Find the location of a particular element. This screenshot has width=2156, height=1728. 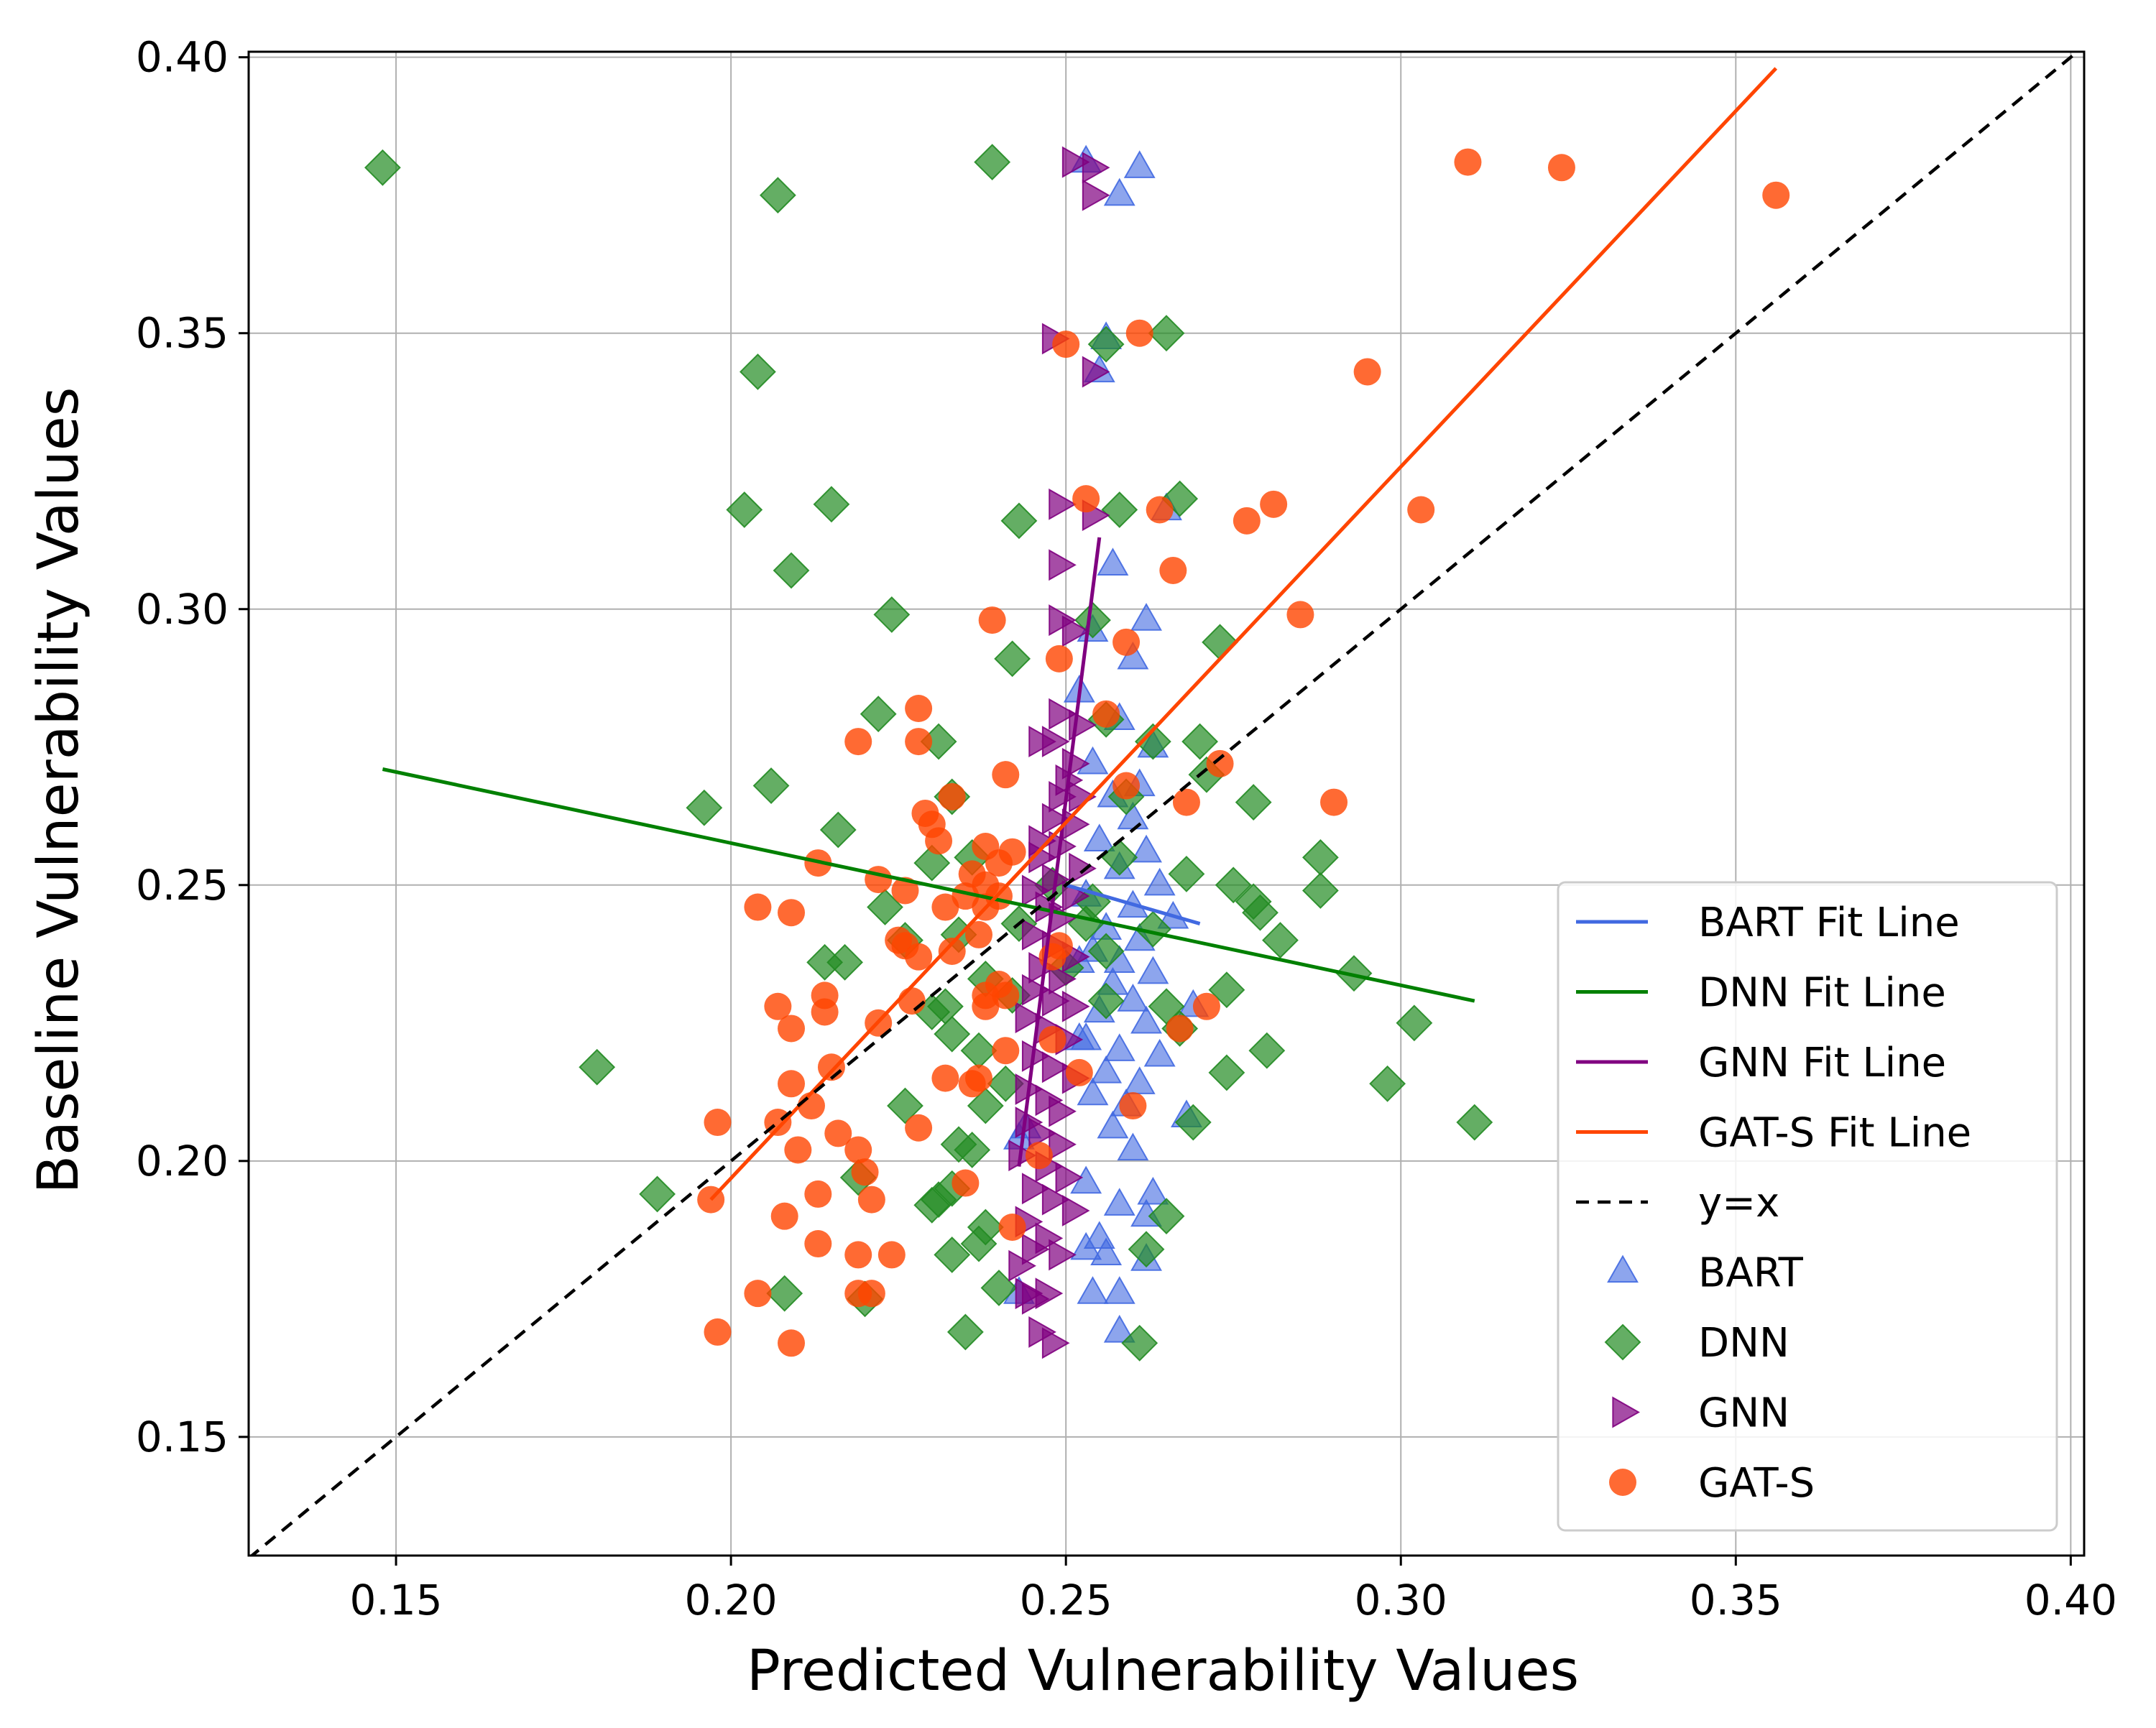

legend-item: BART is located at coordinates (1705, 1274).